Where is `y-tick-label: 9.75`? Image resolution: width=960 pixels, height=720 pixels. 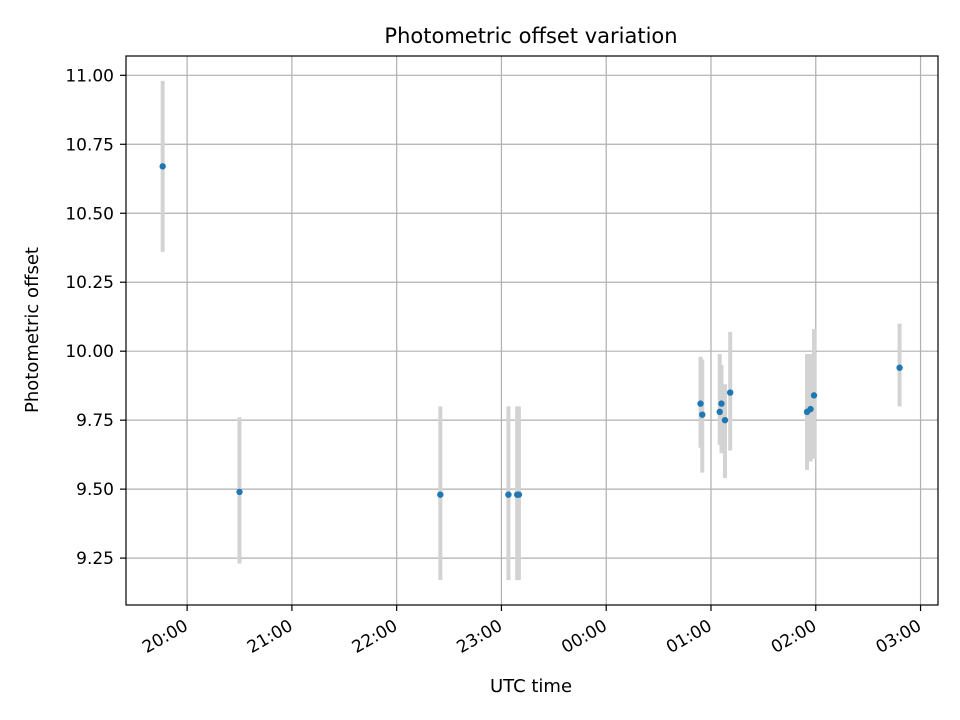
y-tick-label: 9.75 is located at coordinates (95, 421).